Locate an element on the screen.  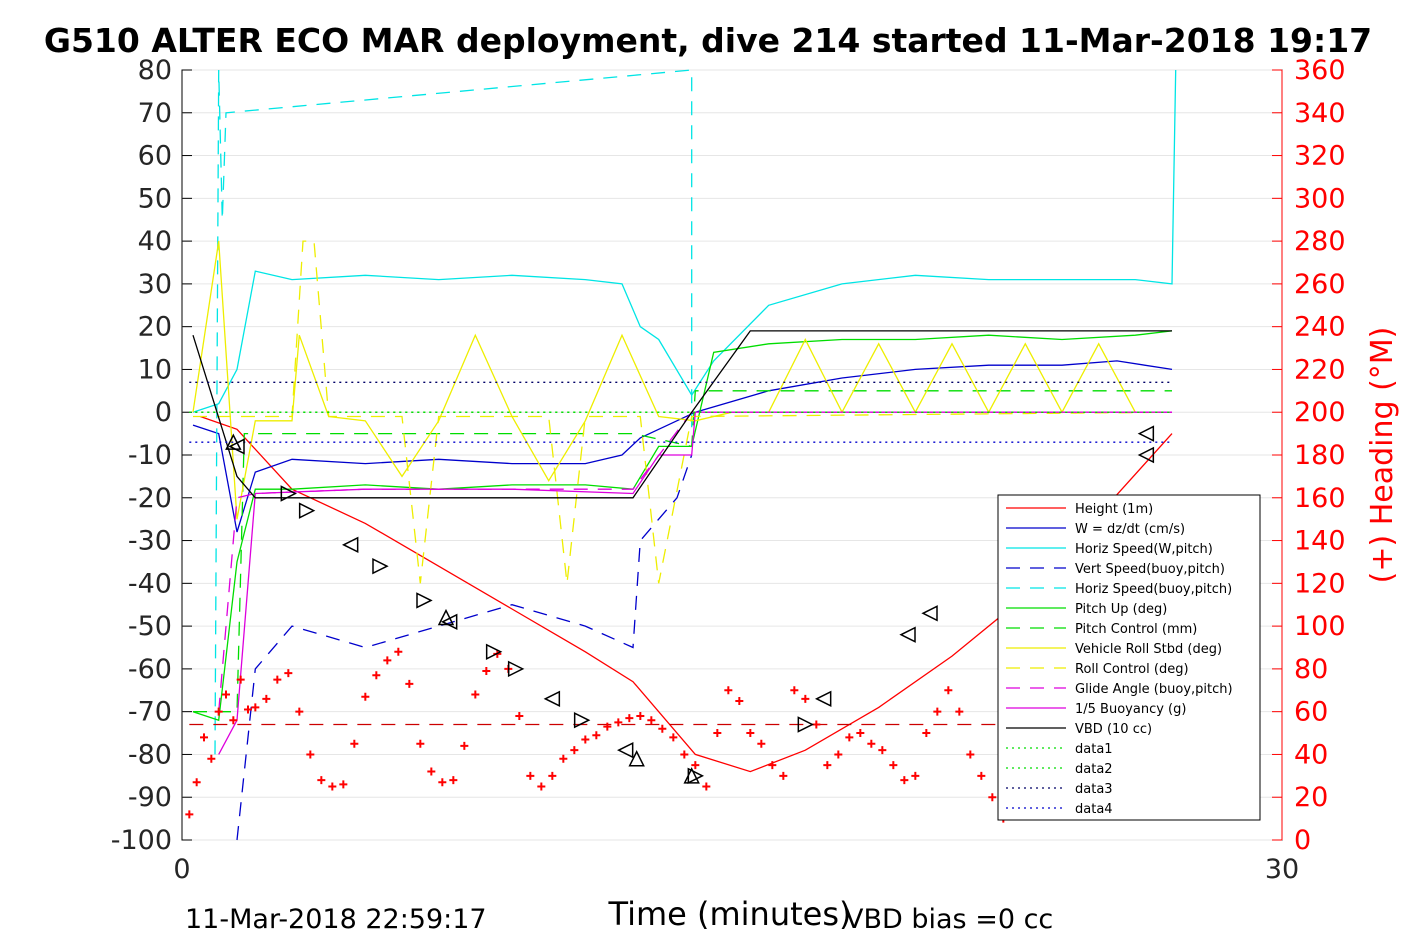
y-right-tick-label: 280 is located at coordinates (1320, 241).